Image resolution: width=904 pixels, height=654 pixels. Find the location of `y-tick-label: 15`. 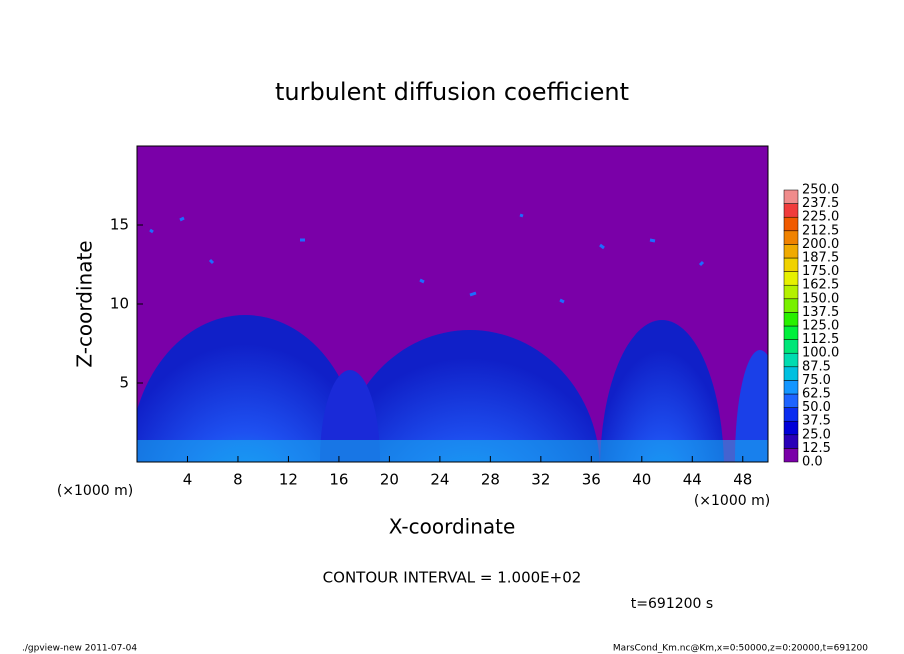

y-tick-label: 15 is located at coordinates (119, 225).